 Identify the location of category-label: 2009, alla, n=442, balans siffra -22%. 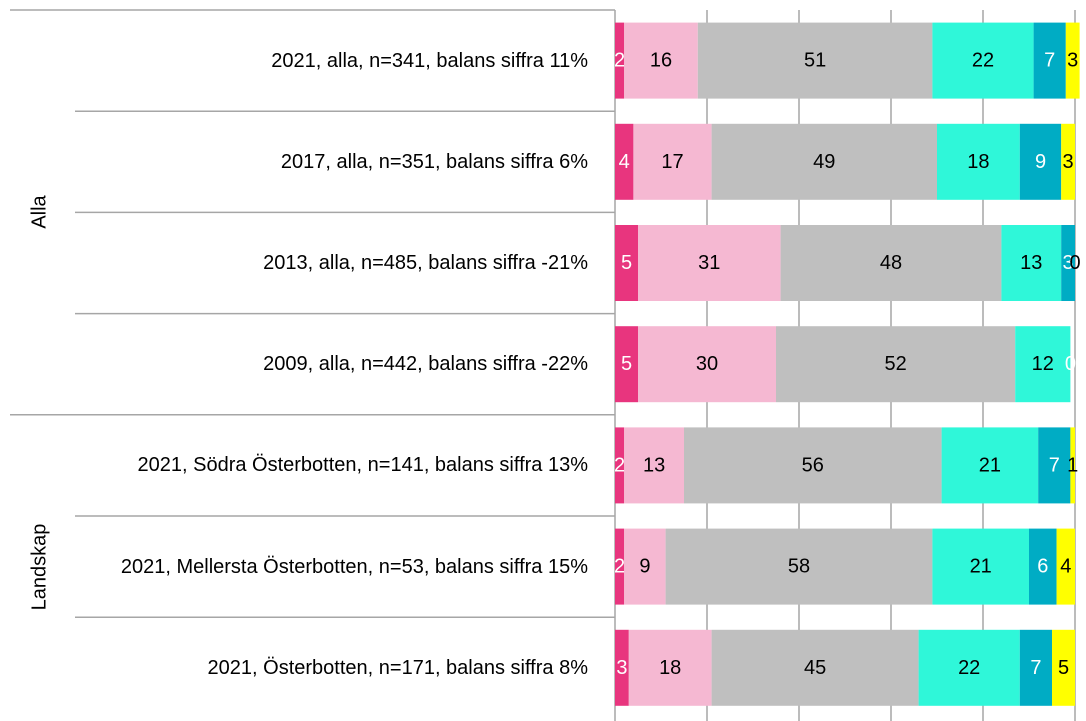
(328, 364).